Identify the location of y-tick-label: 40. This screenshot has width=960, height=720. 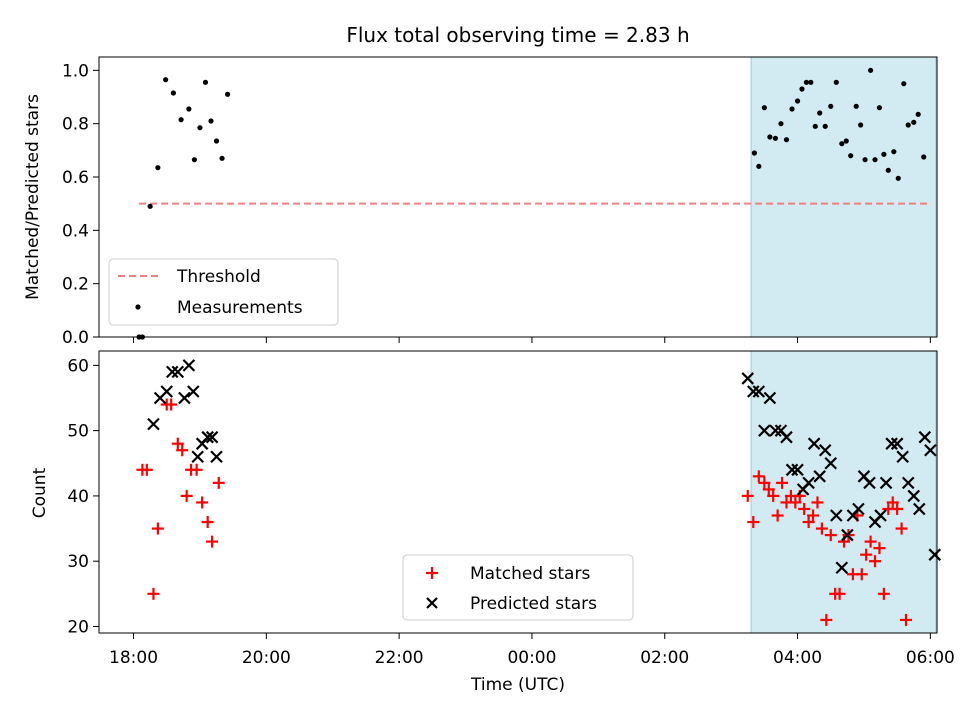
(78, 497).